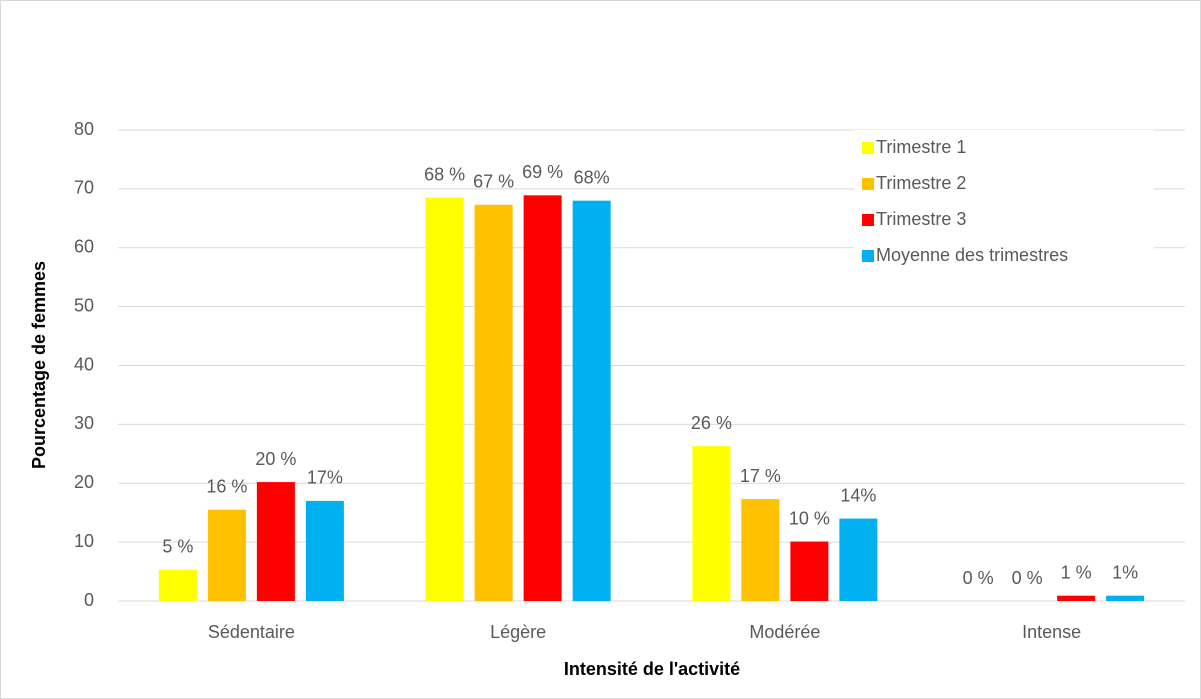 The height and width of the screenshot is (699, 1201). What do you see at coordinates (784, 632) in the screenshot?
I see `x-tick-label: Modérée` at bounding box center [784, 632].